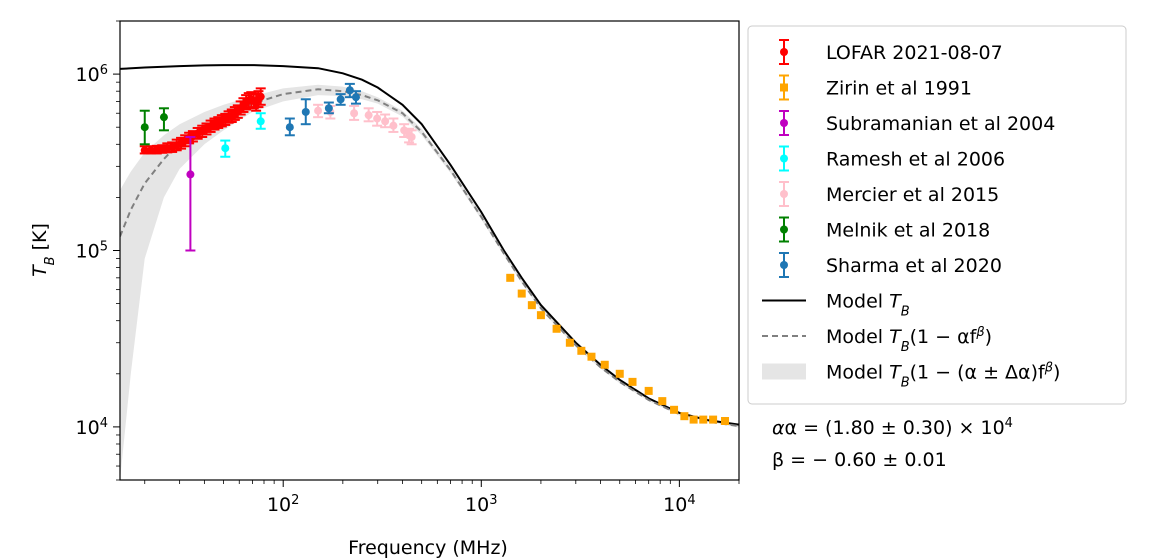  Describe the element at coordinates (943, 375) in the screenshot. I see `legend-label: Model TB(1 − (α ± Δα)fβ)` at that location.